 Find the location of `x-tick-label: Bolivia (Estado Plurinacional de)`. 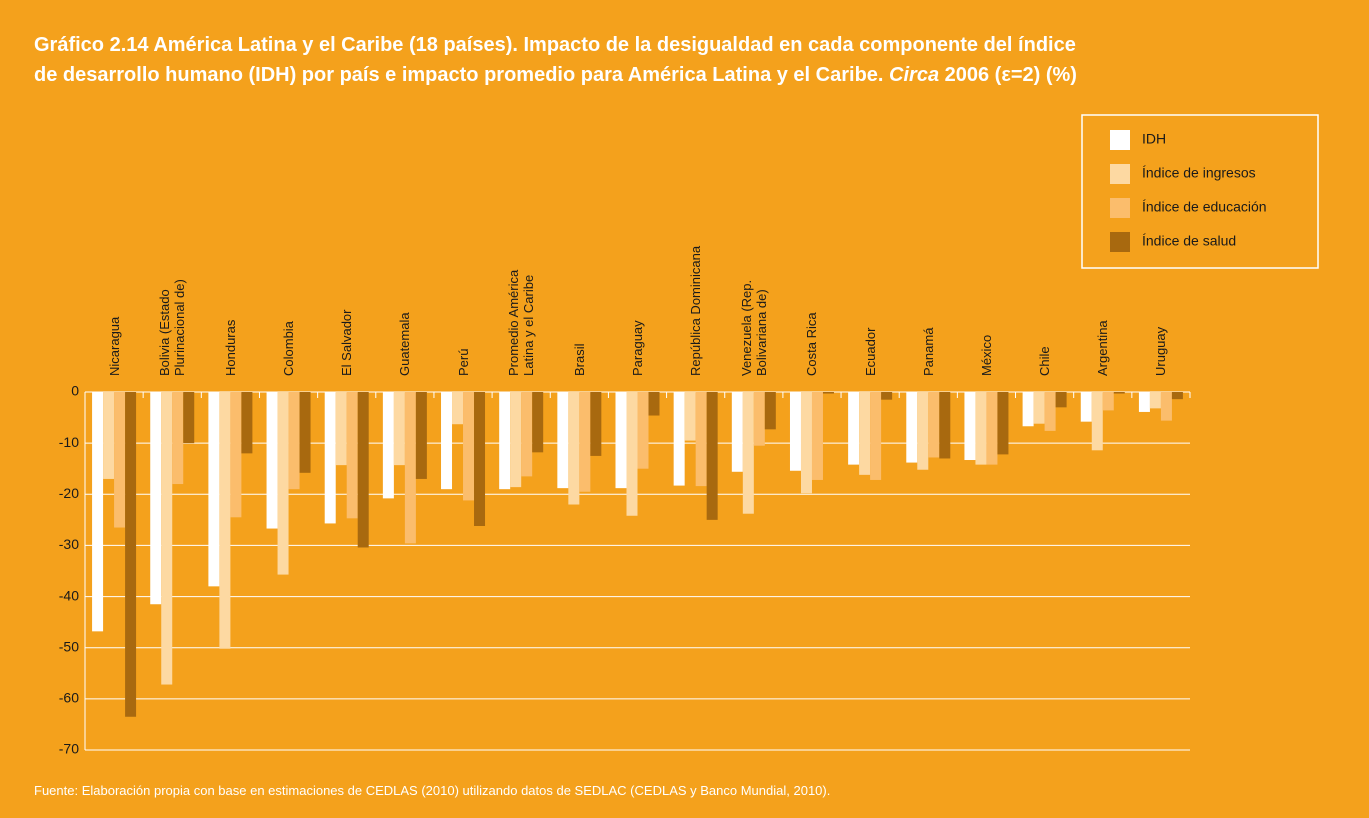

x-tick-label: Bolivia (Estado Plurinacional de) is located at coordinates (172, 327).